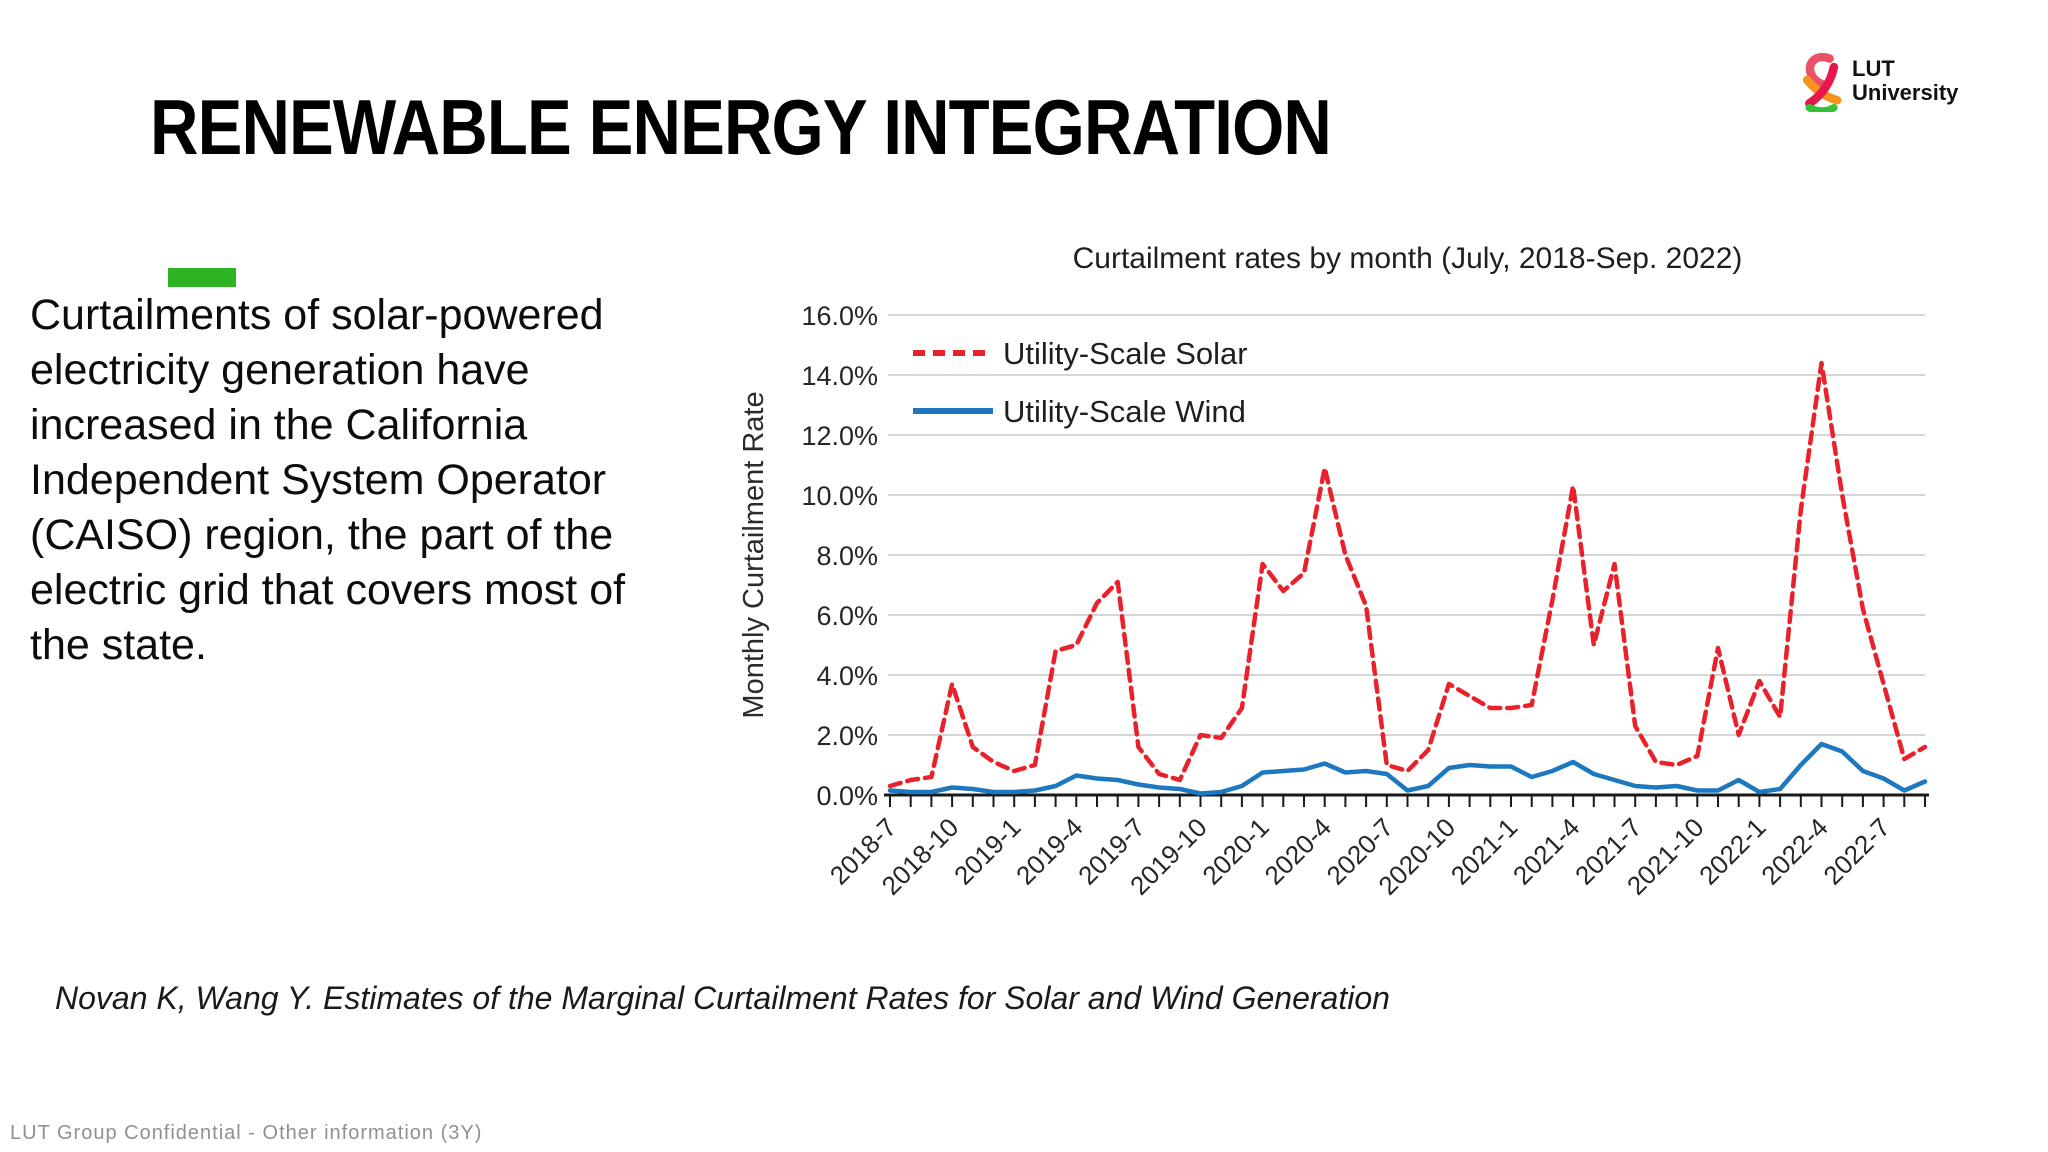 Image resolution: width=2048 pixels, height=1152 pixels. Describe the element at coordinates (1235, 851) in the screenshot. I see `x-tick-label: 2020-1` at that location.